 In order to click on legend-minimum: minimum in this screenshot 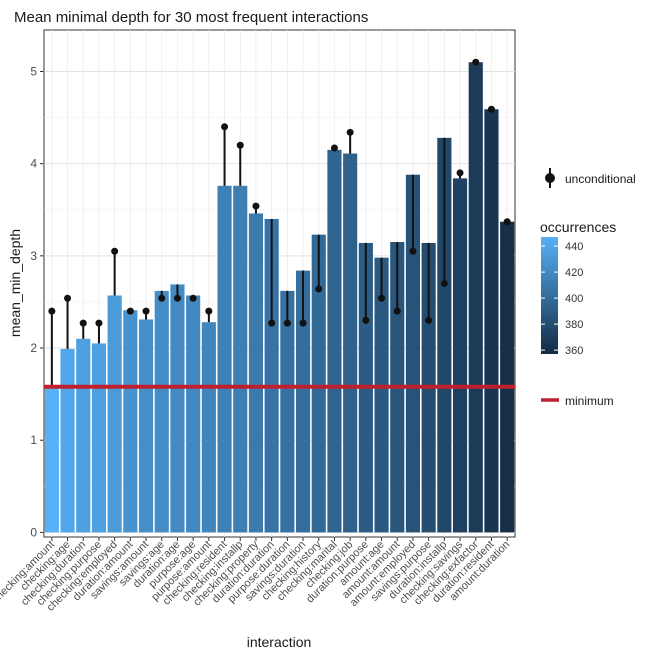, I will do `click(577, 401)`.